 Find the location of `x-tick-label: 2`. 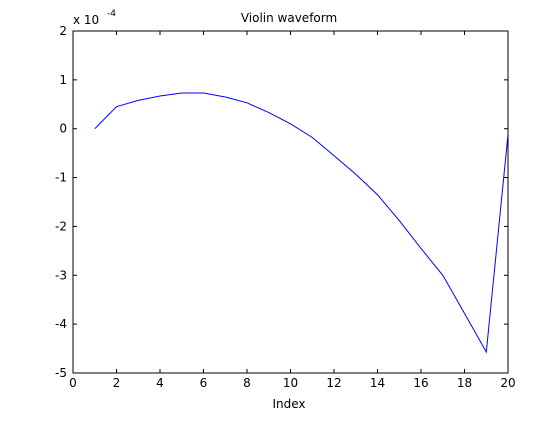

x-tick-label: 2 is located at coordinates (117, 383).